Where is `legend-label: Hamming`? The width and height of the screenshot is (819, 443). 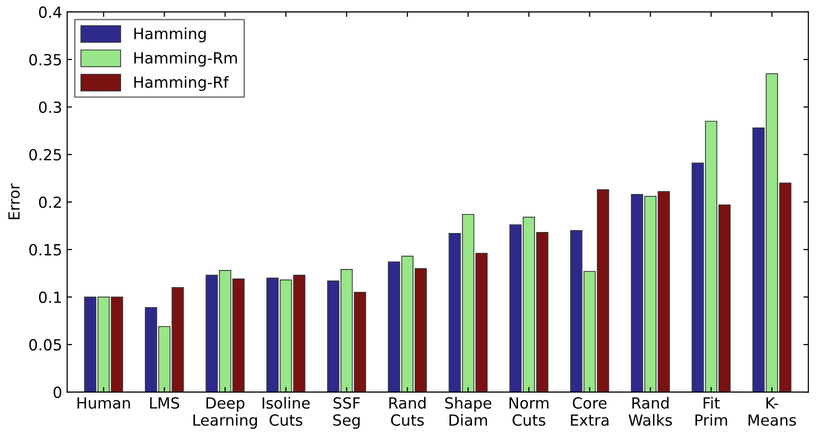 legend-label: Hamming is located at coordinates (170, 35).